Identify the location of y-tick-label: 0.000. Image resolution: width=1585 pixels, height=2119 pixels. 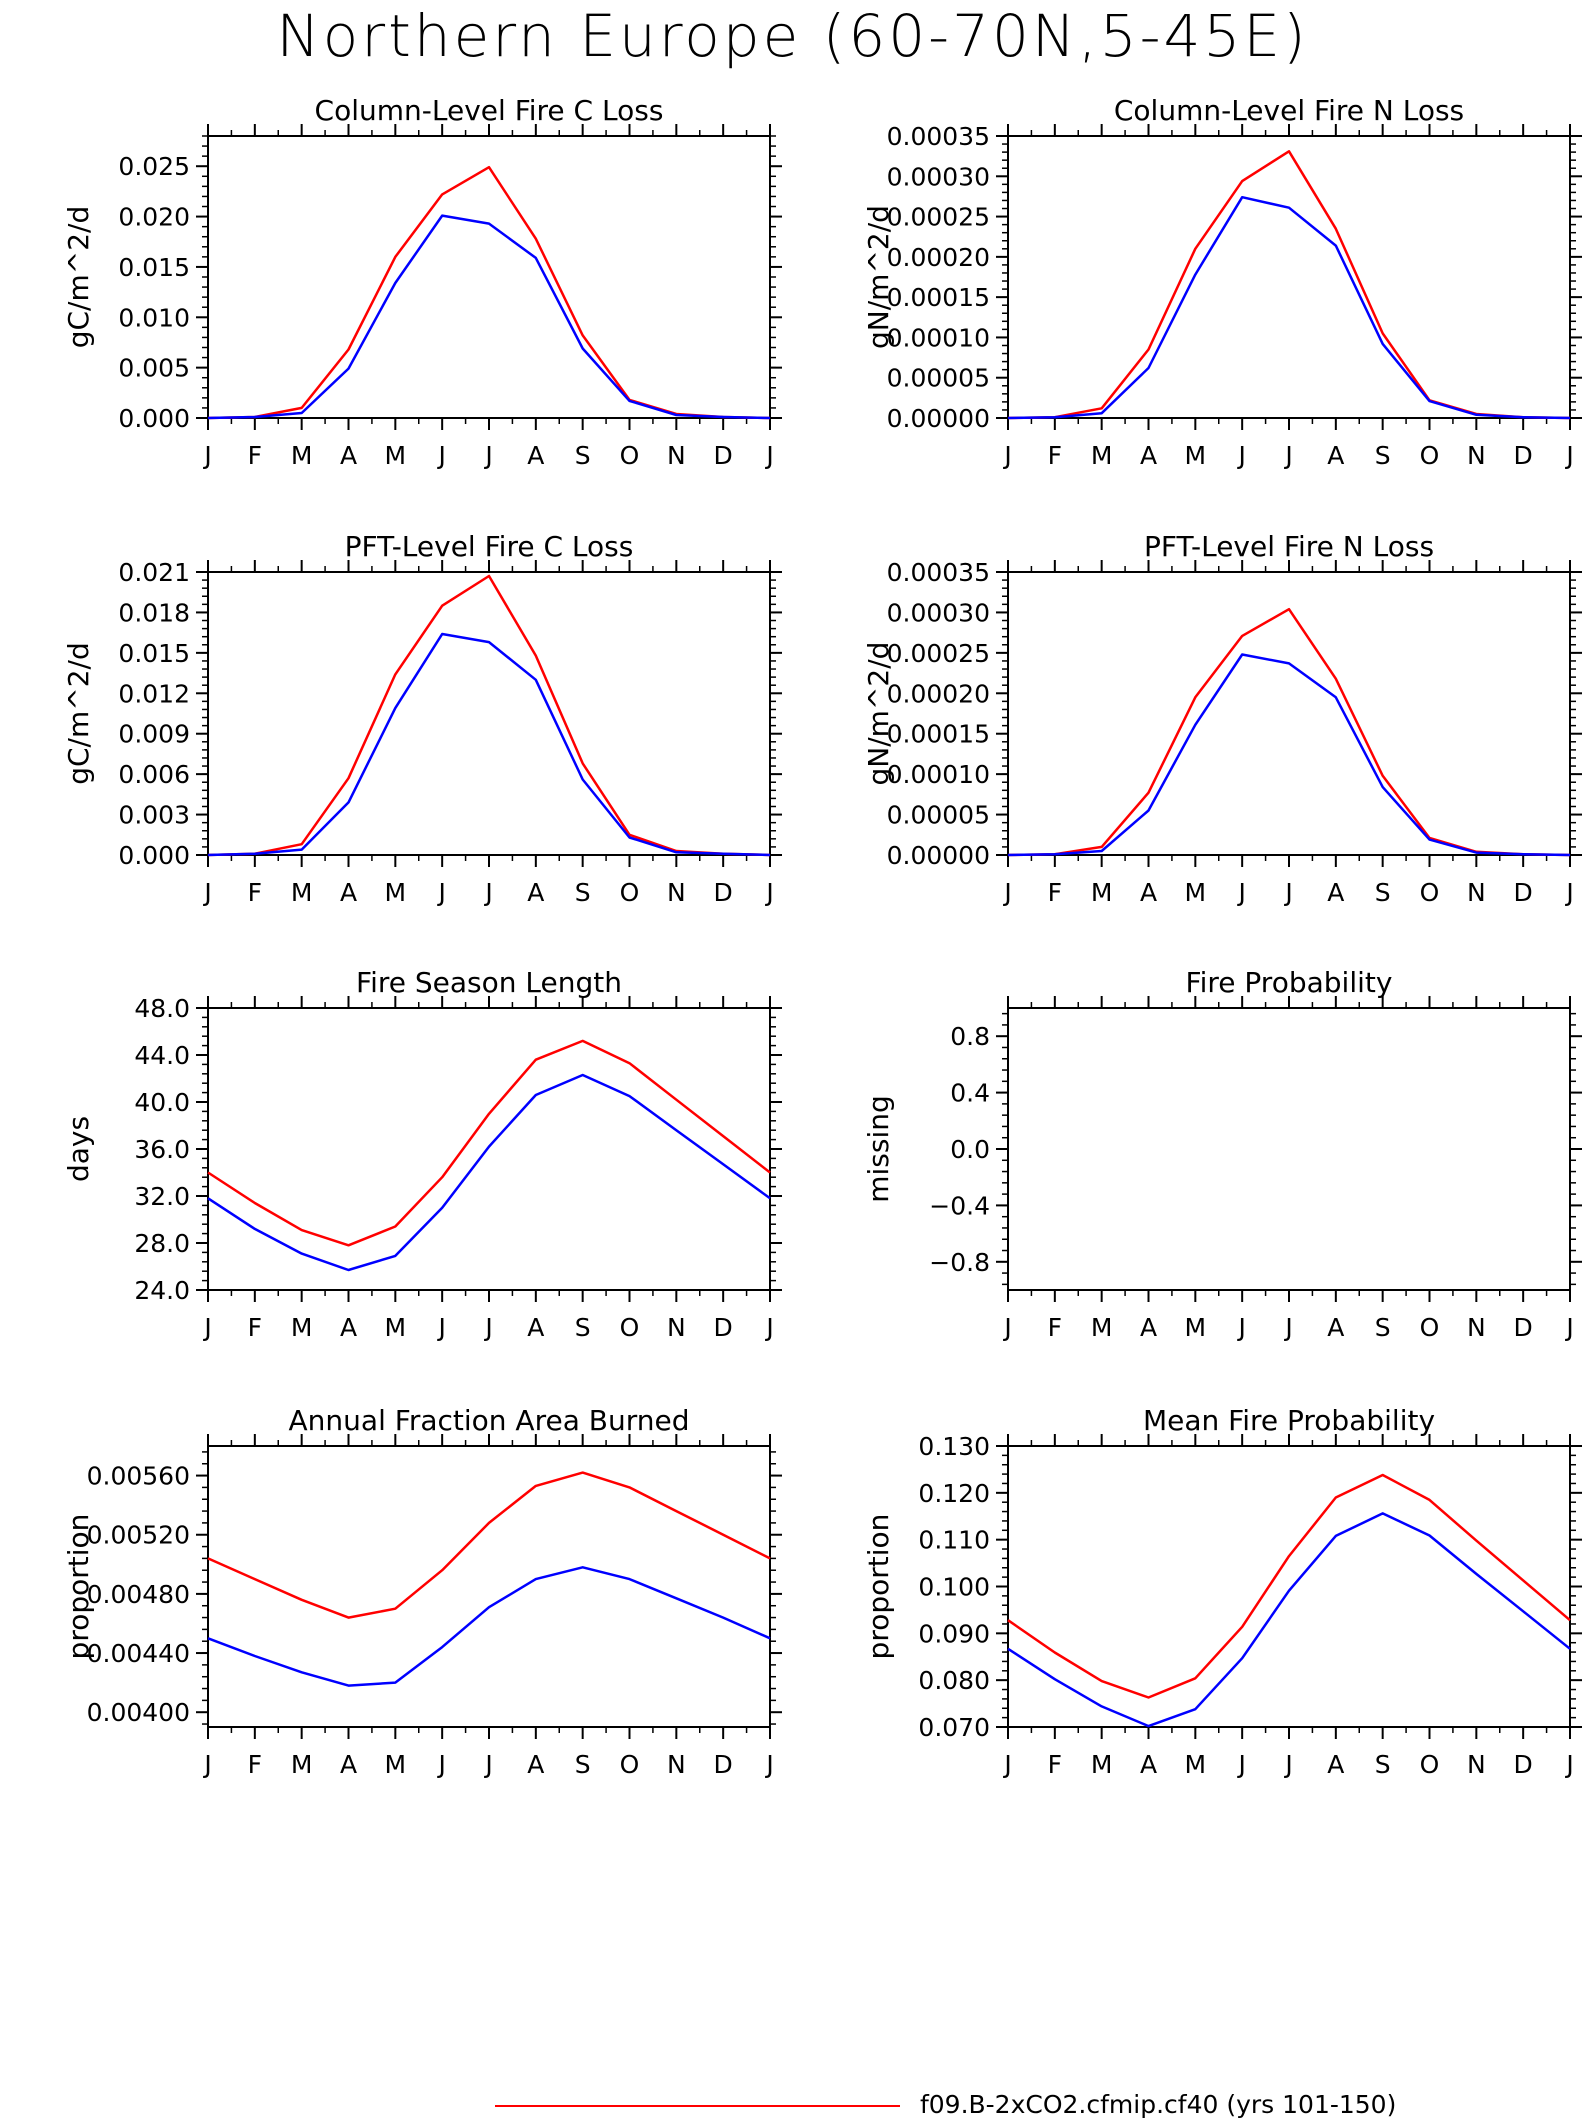
(154, 418).